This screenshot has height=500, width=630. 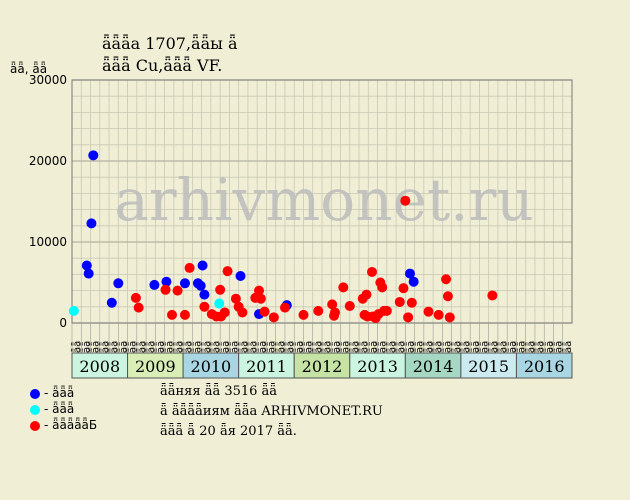 I want to click on legend-label: - ǟǟǟǟǟБ, so click(x=71, y=425).